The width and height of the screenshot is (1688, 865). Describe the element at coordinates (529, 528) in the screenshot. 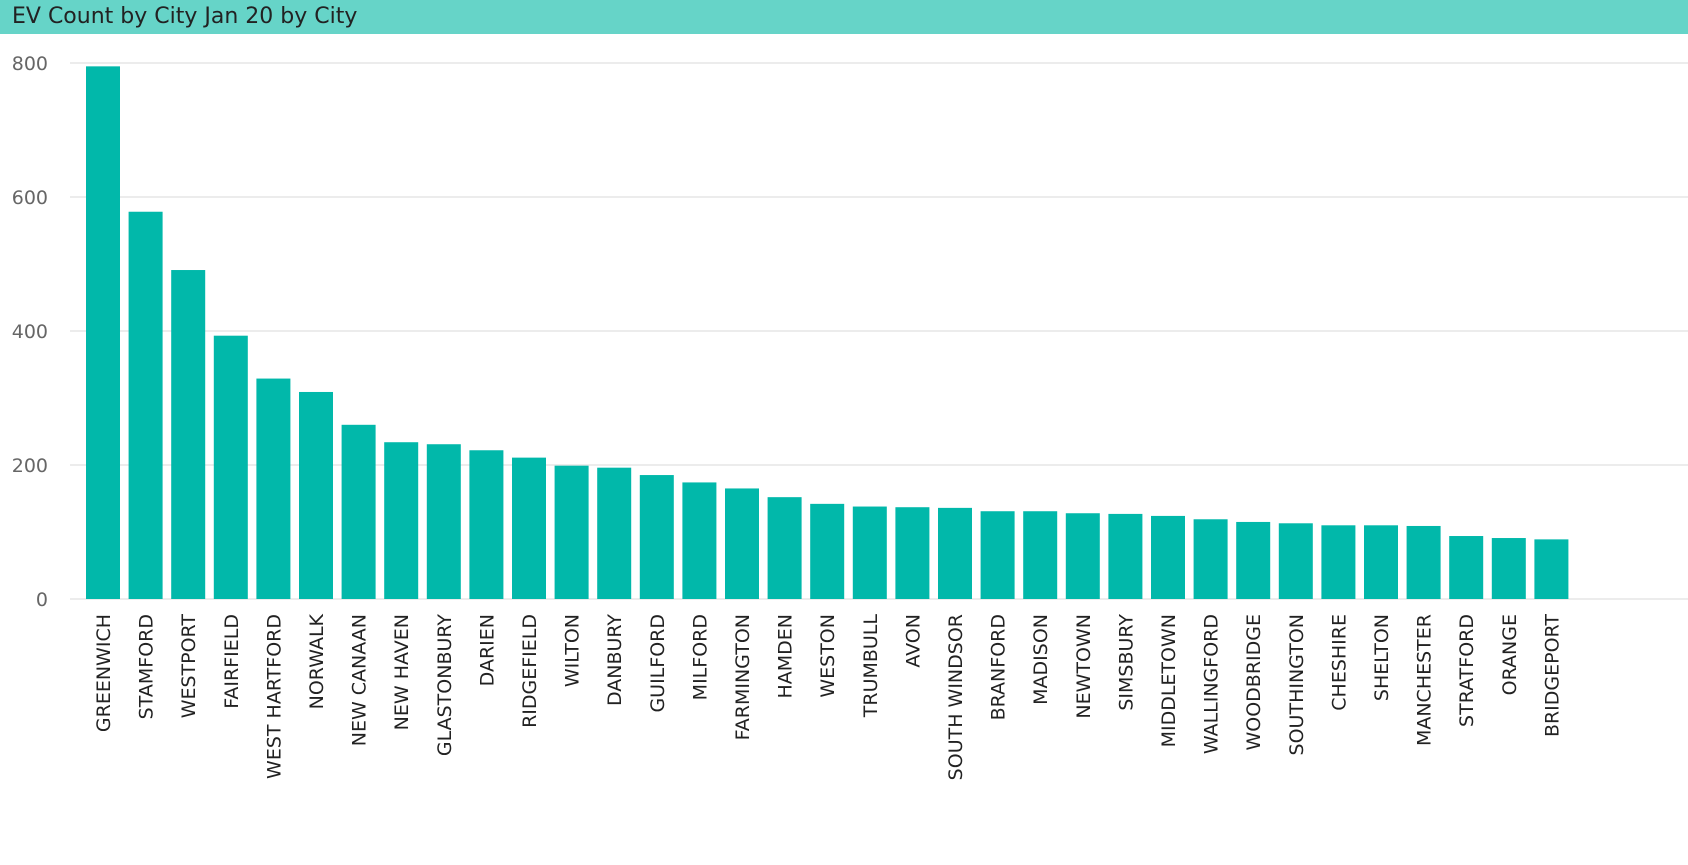

I see `bar-ridgefield` at that location.